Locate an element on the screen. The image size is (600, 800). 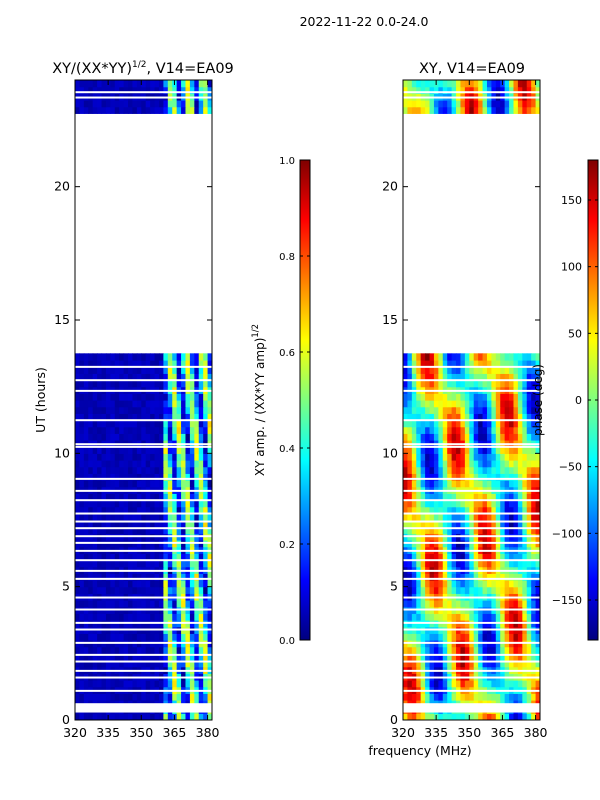
phase-flag-row is located at coordinates (471, 654).